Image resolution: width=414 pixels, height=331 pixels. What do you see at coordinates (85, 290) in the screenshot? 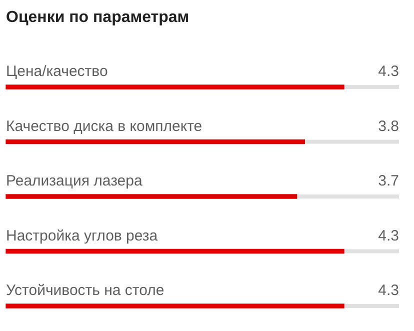
I see `y-tick-label: Устойчивость на столе` at bounding box center [85, 290].